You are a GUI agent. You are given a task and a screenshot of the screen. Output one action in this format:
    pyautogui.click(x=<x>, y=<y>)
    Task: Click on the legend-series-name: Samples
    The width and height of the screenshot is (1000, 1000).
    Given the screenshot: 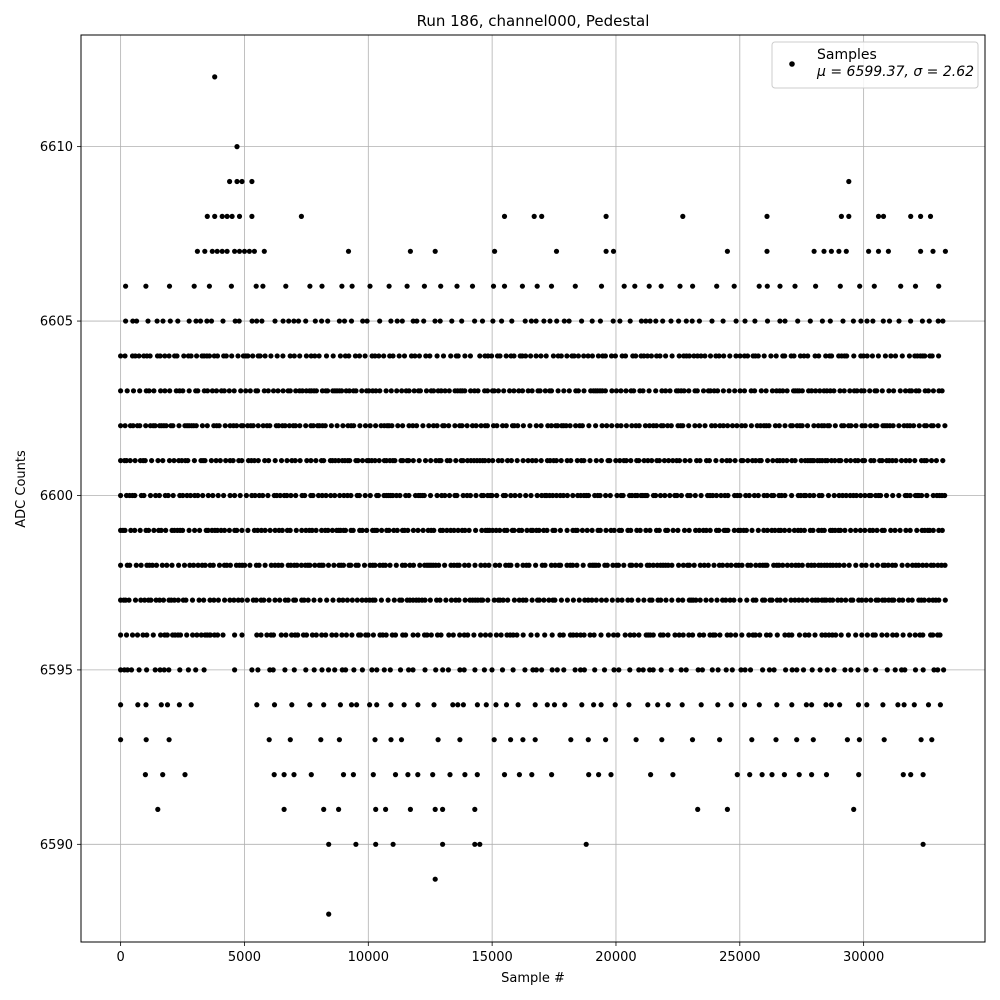 What is the action you would take?
    pyautogui.click(x=847, y=55)
    